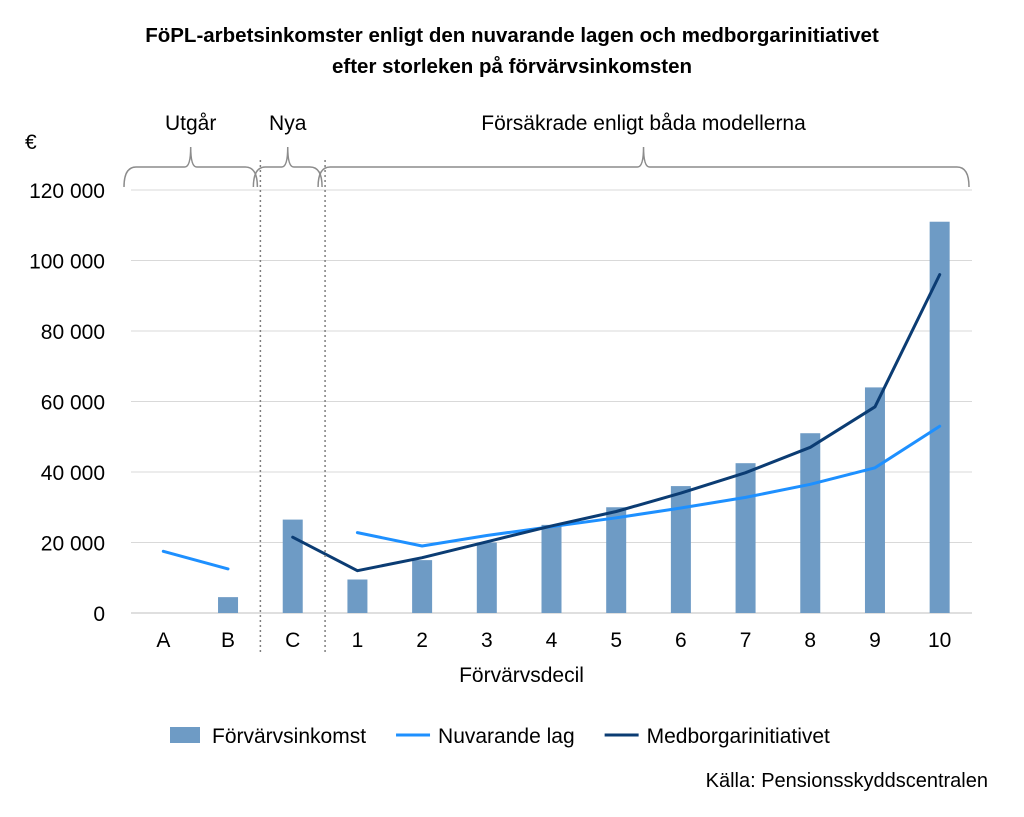 This screenshot has height=817, width=1024. Describe the element at coordinates (487, 640) in the screenshot. I see `x-tick-label: 3` at that location.